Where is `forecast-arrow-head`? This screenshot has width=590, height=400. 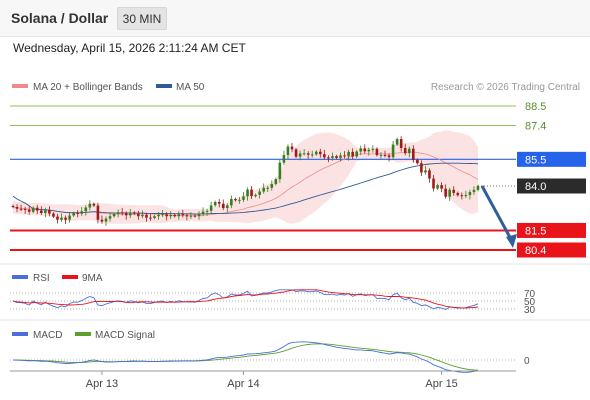
forecast-arrow-head is located at coordinates (511, 241).